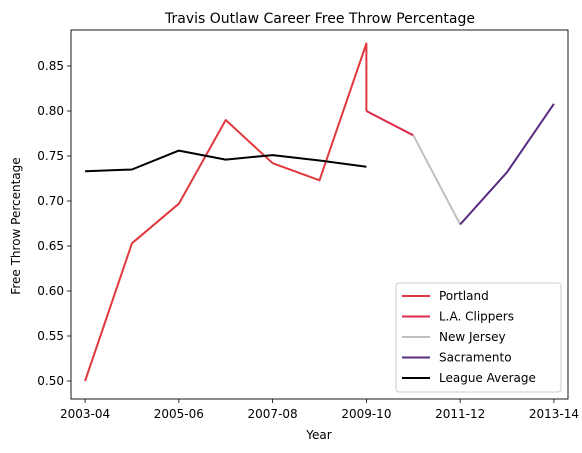  Describe the element at coordinates (472, 337) in the screenshot. I see `legend-label-2: New Jersey` at that location.